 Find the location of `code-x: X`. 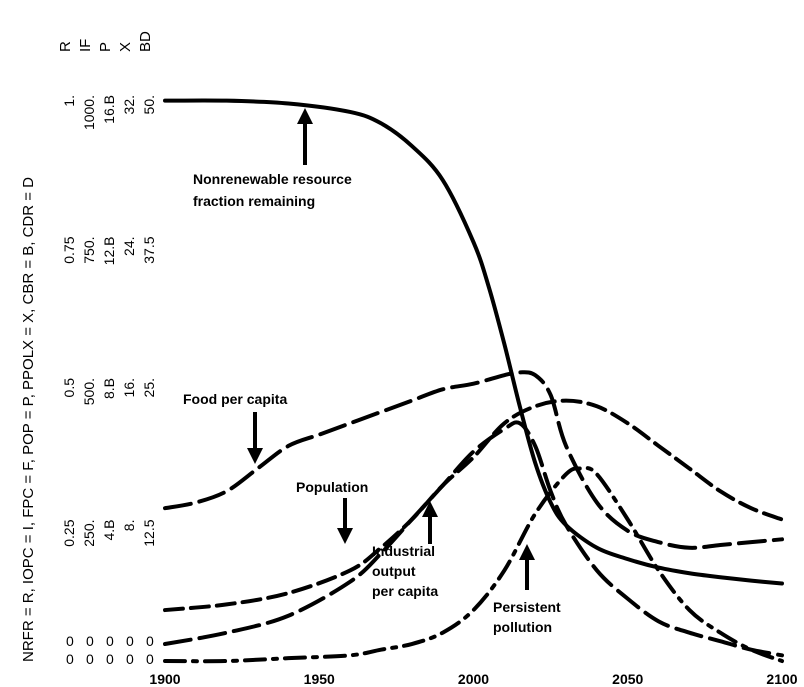

code-x: X is located at coordinates (125, 47).